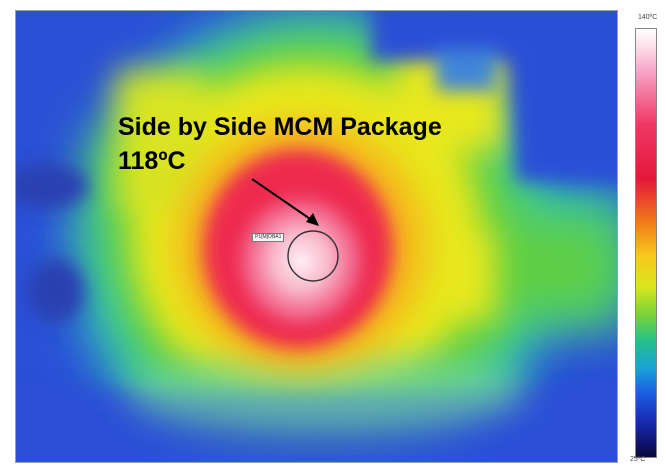 The width and height of the screenshot is (666, 472). What do you see at coordinates (280, 127) in the screenshot?
I see `annotation-title: Side by Side MCM Package` at bounding box center [280, 127].